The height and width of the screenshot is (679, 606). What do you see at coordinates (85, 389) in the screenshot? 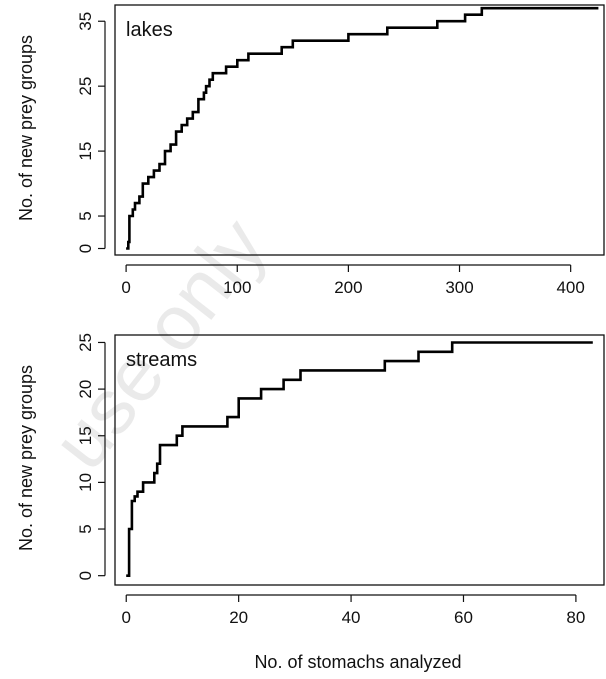
I see `y-tick-label: 20` at bounding box center [85, 389].